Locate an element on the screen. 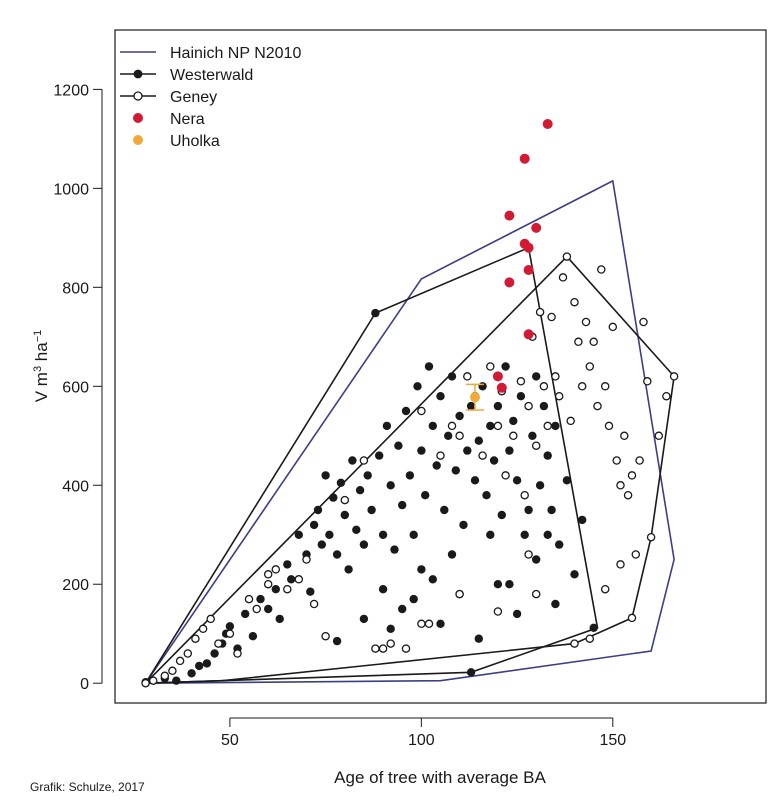 The width and height of the screenshot is (781, 806). legend-marker-westerwald is located at coordinates (138, 74).